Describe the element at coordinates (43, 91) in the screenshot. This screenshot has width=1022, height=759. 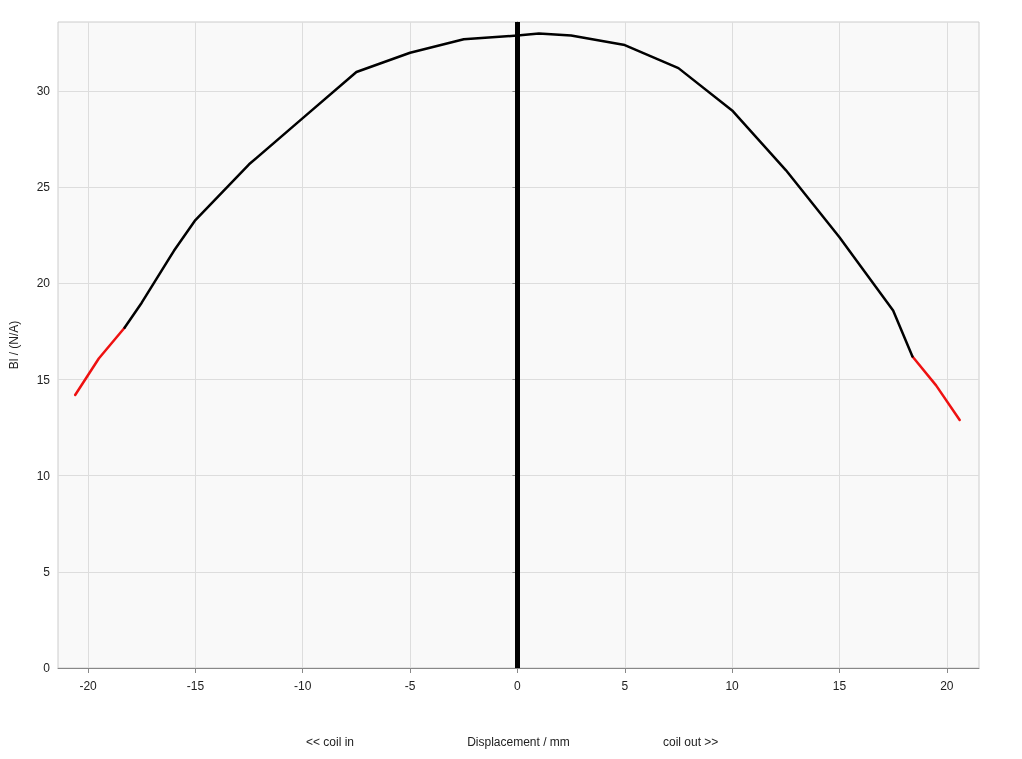
I see `y-tick-label: 30` at that location.